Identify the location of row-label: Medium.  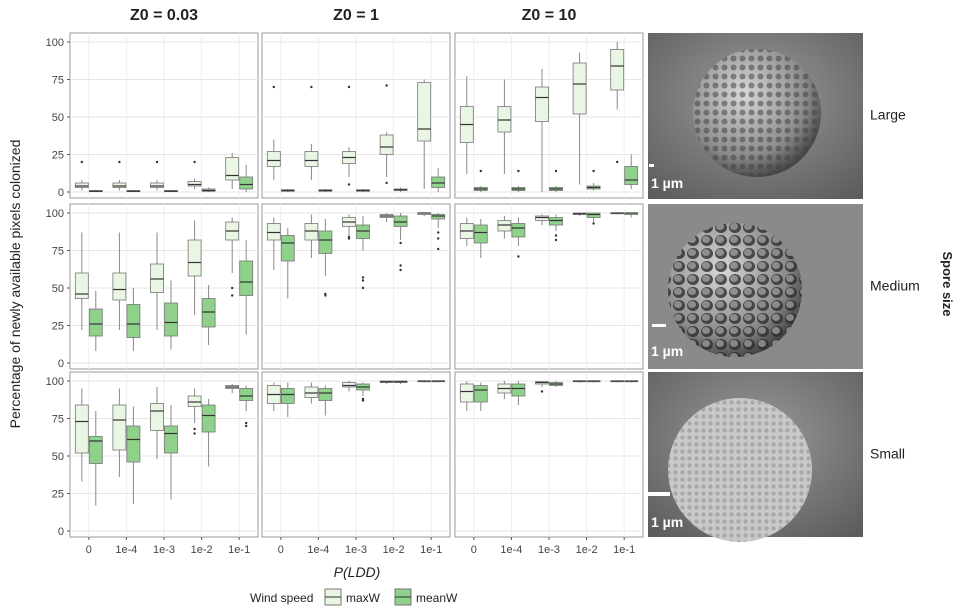
(895, 286).